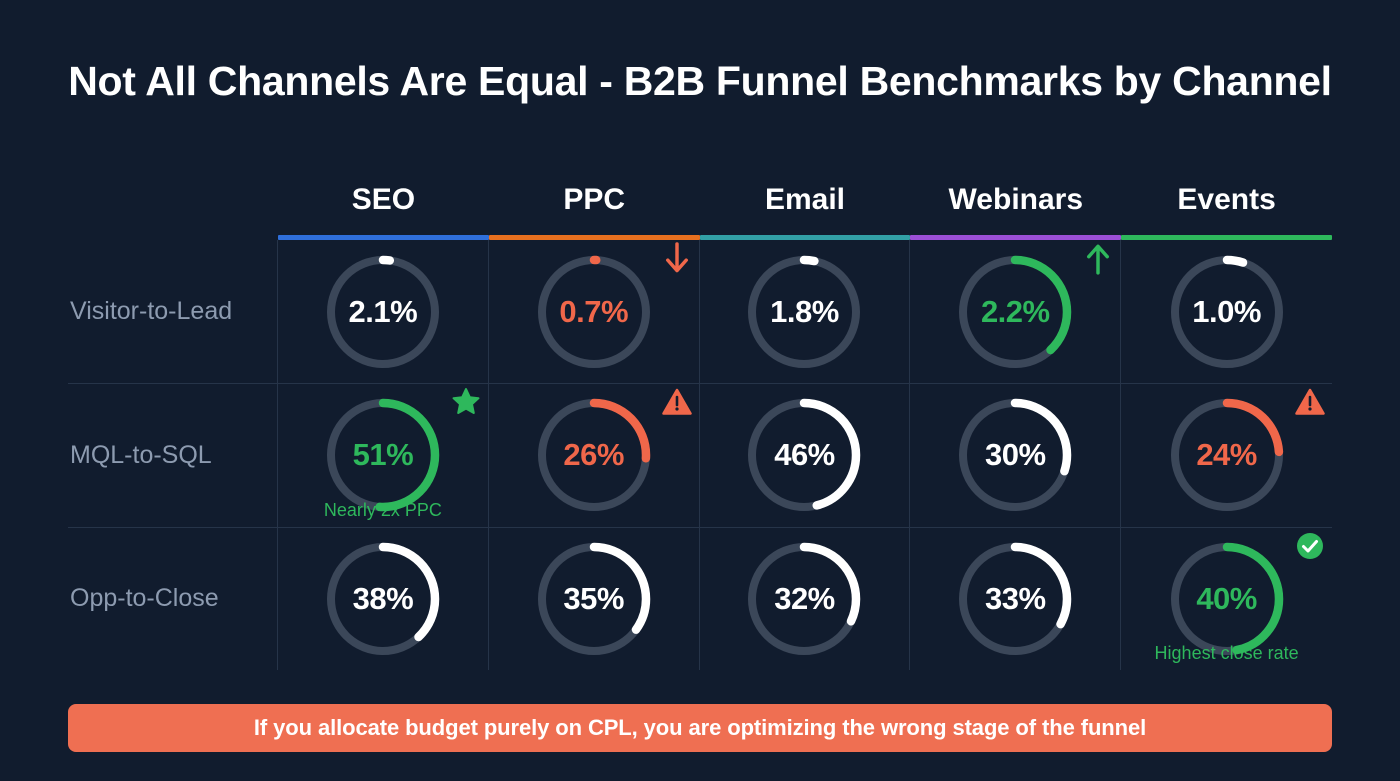 This screenshot has width=1400, height=781. I want to click on donut-gauge: 38%, so click(383, 599).